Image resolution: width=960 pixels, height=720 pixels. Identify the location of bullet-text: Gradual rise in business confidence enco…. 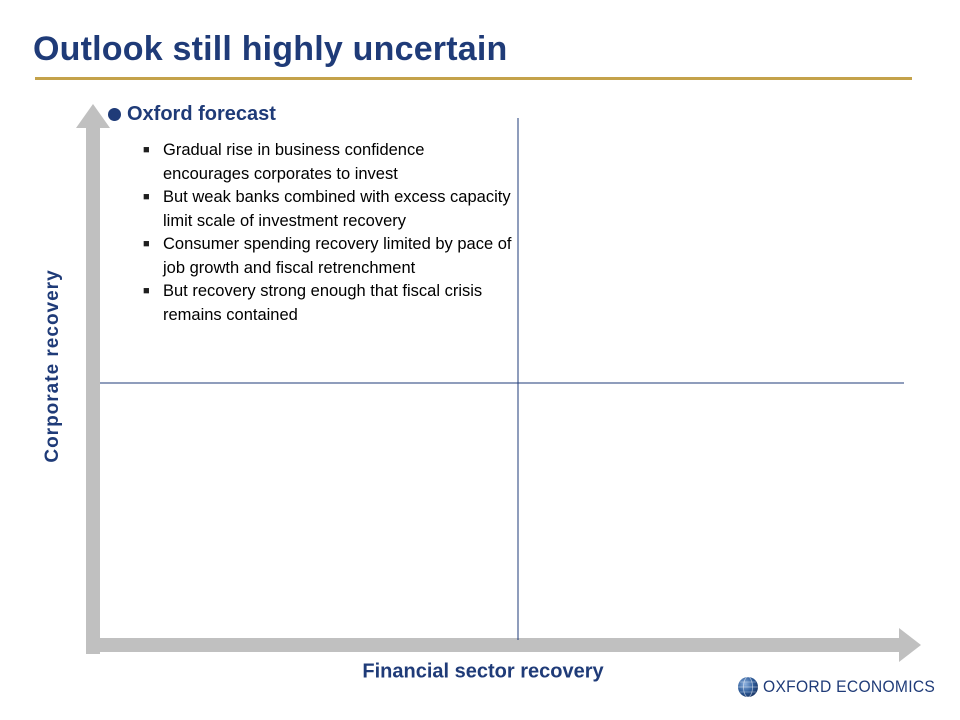
(294, 162).